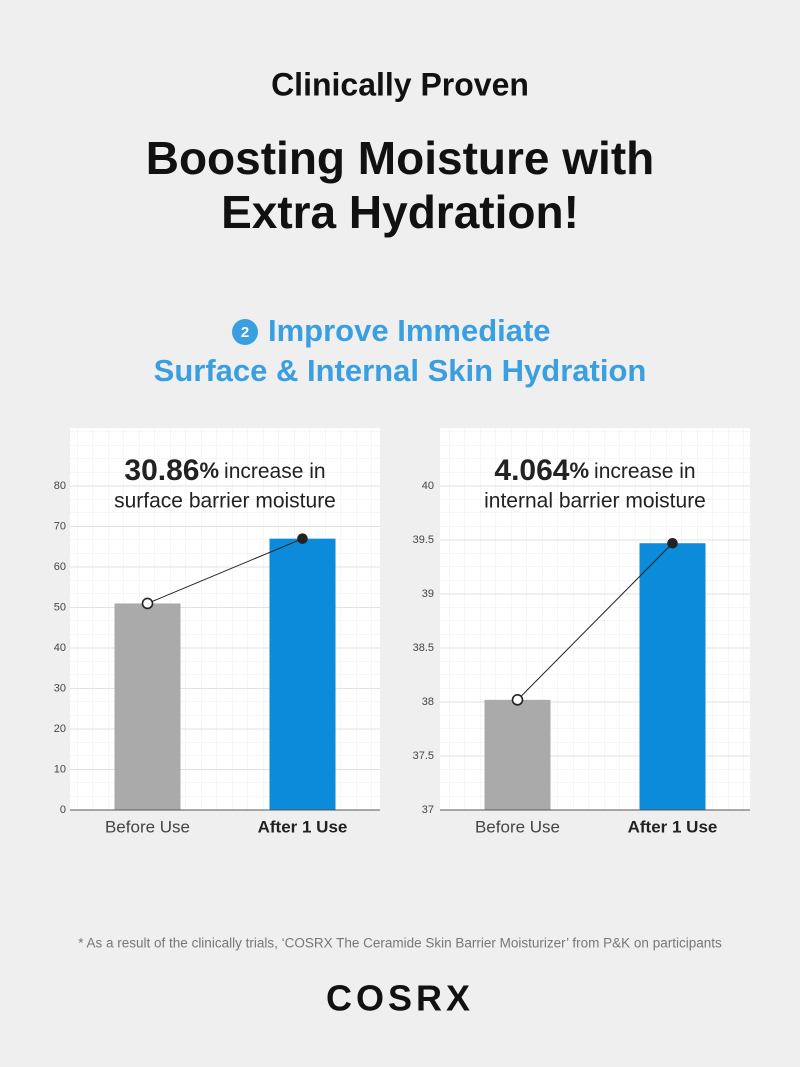  What do you see at coordinates (400, 370) in the screenshot?
I see `subtitle: Surface & Internal Skin Hydration` at bounding box center [400, 370].